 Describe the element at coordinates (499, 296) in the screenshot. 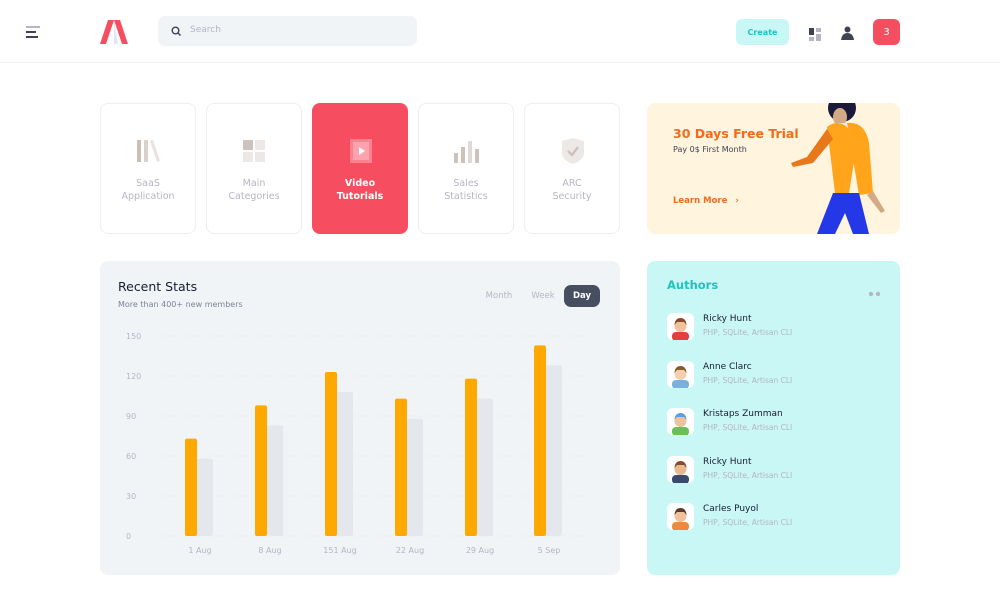

I see `tab-month: Month` at that location.